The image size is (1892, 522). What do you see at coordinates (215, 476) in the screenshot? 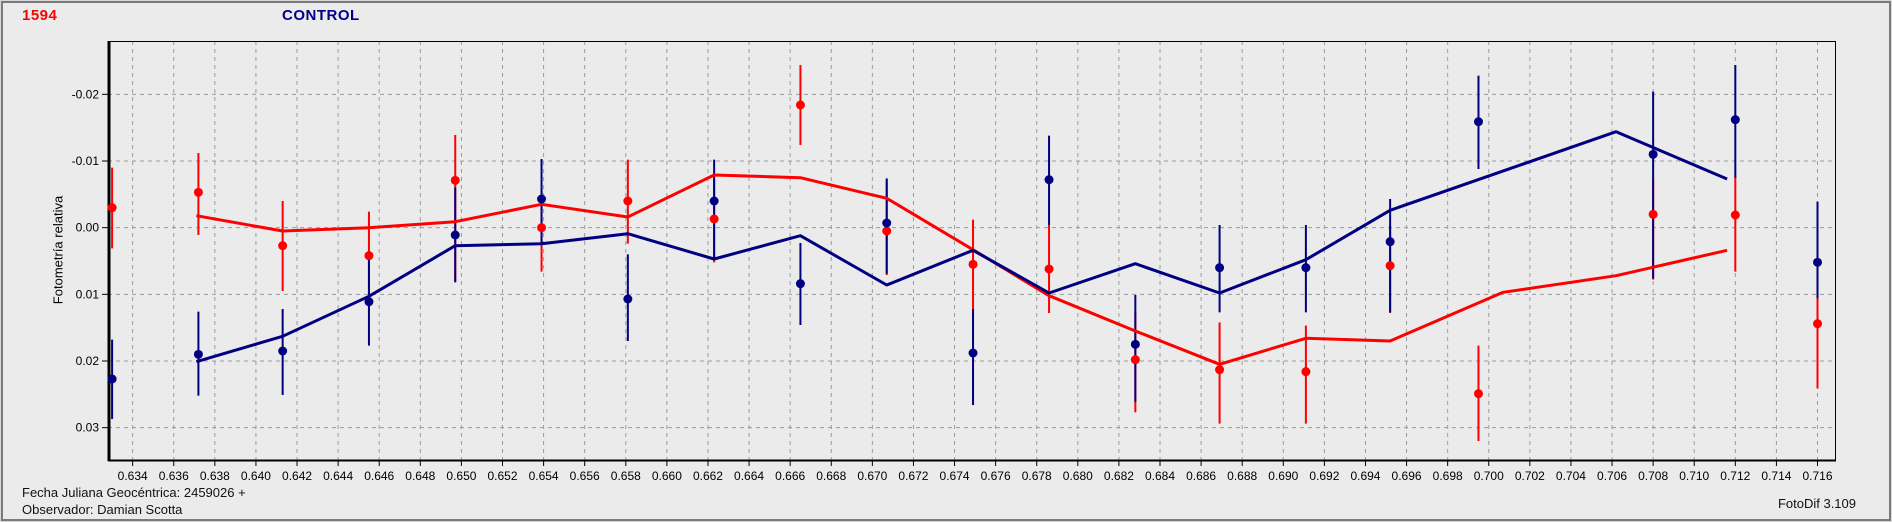
I see `svg-text: 0.638` at bounding box center [215, 476].